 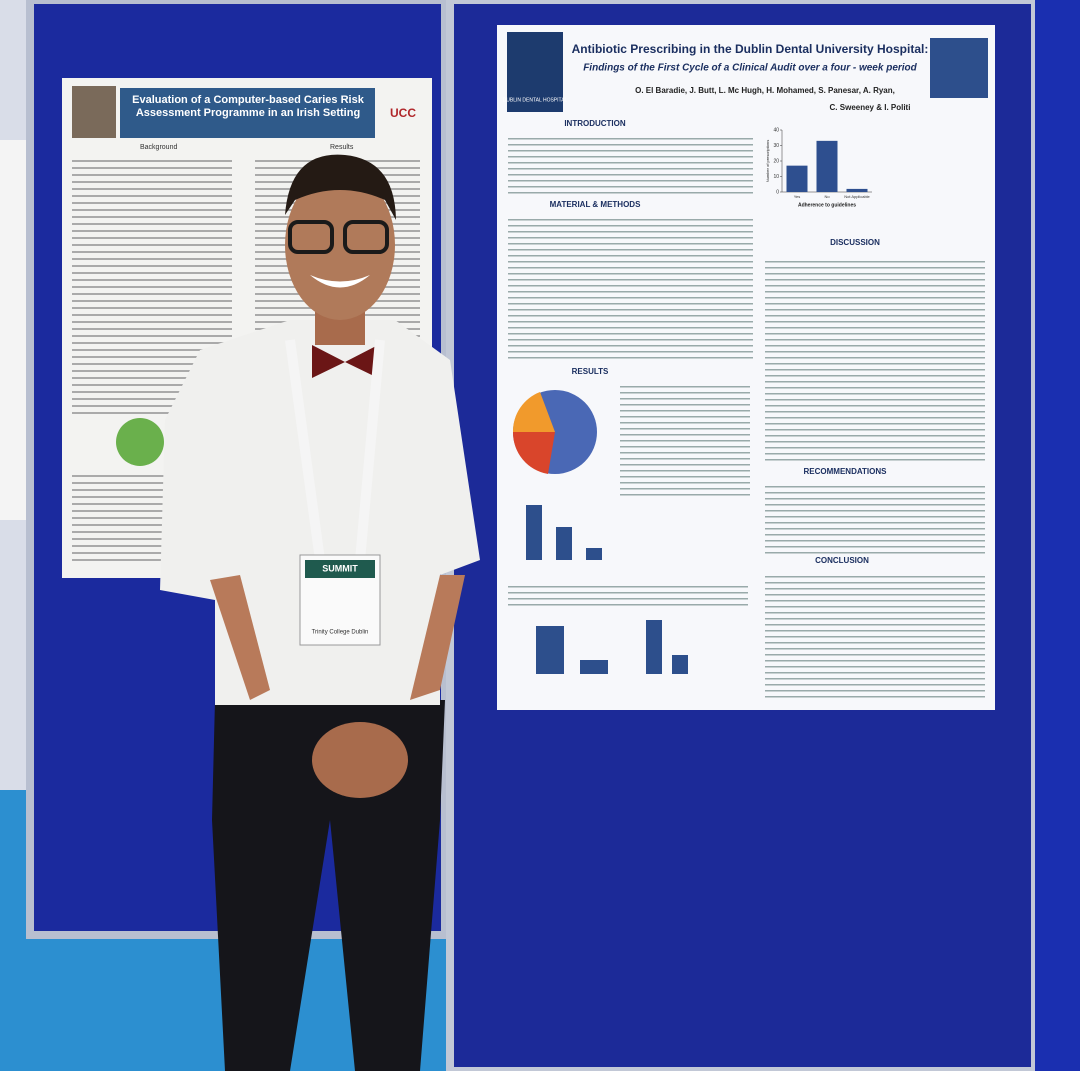 I want to click on badge-header, so click(x=340, y=569).